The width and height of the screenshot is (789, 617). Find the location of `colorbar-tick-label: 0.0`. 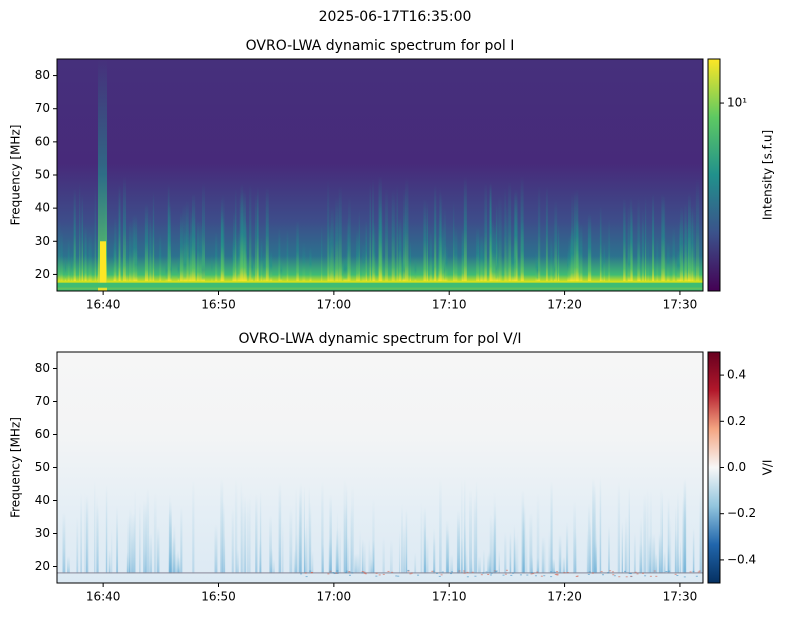

colorbar-tick-label: 0.0 is located at coordinates (736, 467).